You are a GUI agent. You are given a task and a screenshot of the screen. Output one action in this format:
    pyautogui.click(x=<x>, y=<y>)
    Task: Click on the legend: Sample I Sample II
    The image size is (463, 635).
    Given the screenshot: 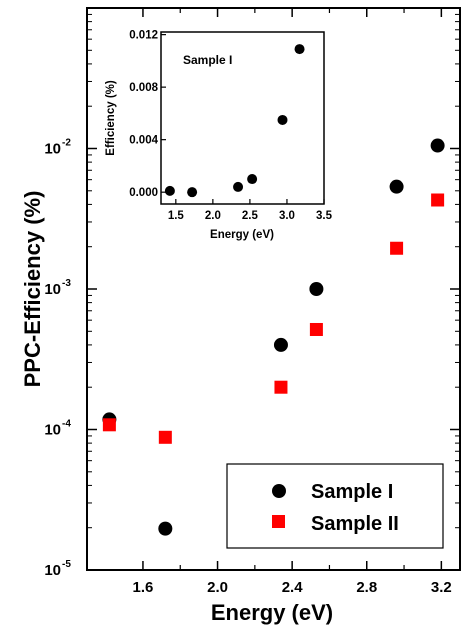 What is the action you would take?
    pyautogui.click(x=335, y=506)
    